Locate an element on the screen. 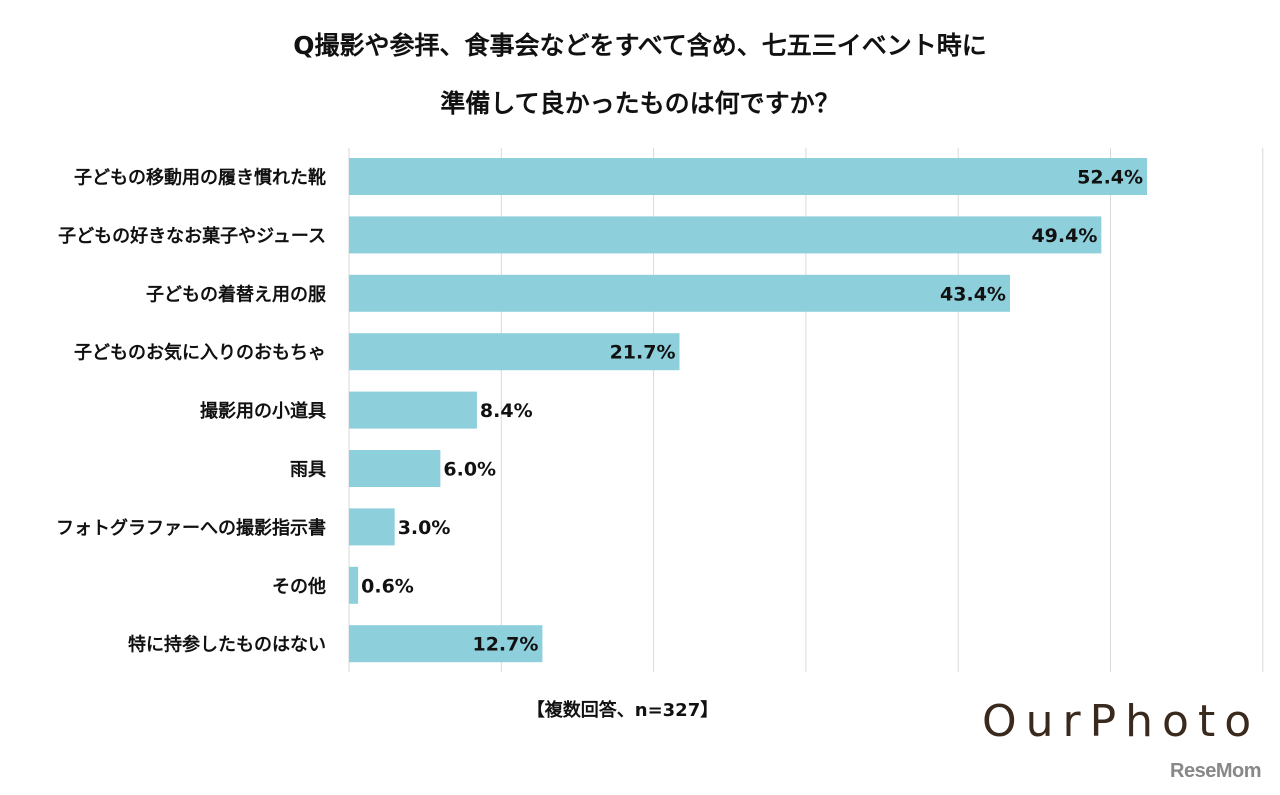 The height and width of the screenshot is (795, 1280). category-label: 特に持参したものはない is located at coordinates (227, 645).